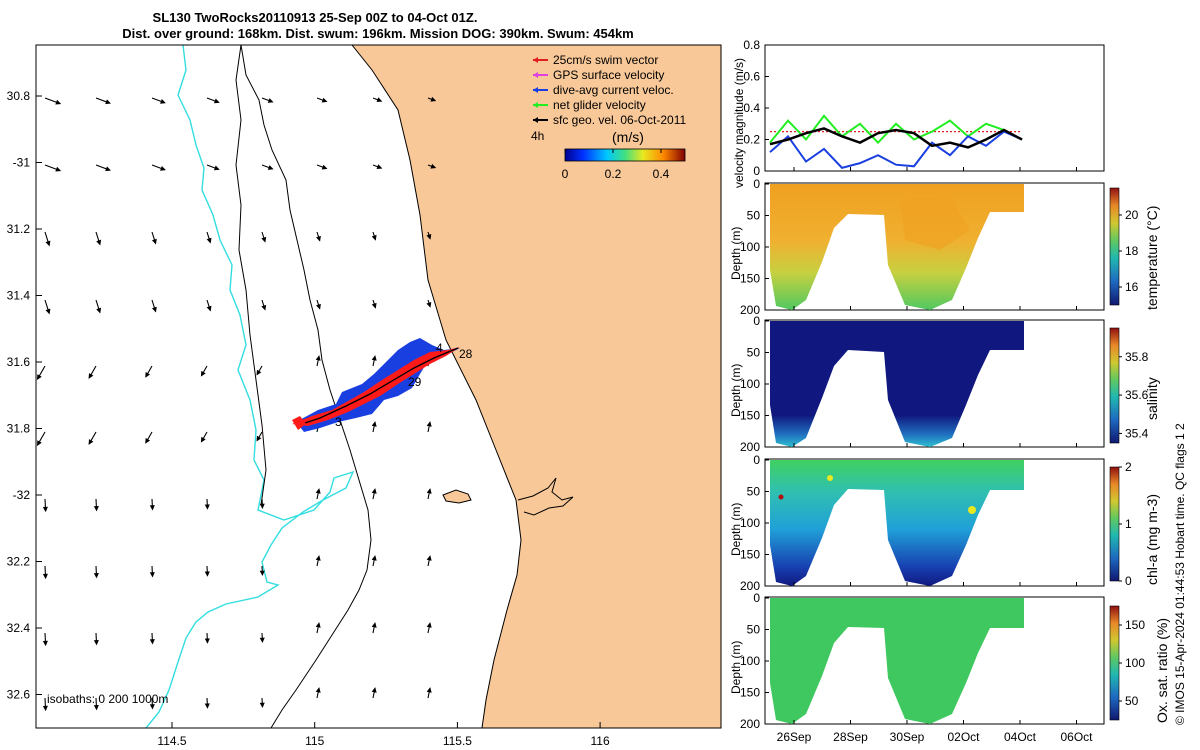 This screenshot has width=1200, height=750. What do you see at coordinates (962, 383) in the screenshot?
I see `salinity-panel: salinity` at bounding box center [962, 383].